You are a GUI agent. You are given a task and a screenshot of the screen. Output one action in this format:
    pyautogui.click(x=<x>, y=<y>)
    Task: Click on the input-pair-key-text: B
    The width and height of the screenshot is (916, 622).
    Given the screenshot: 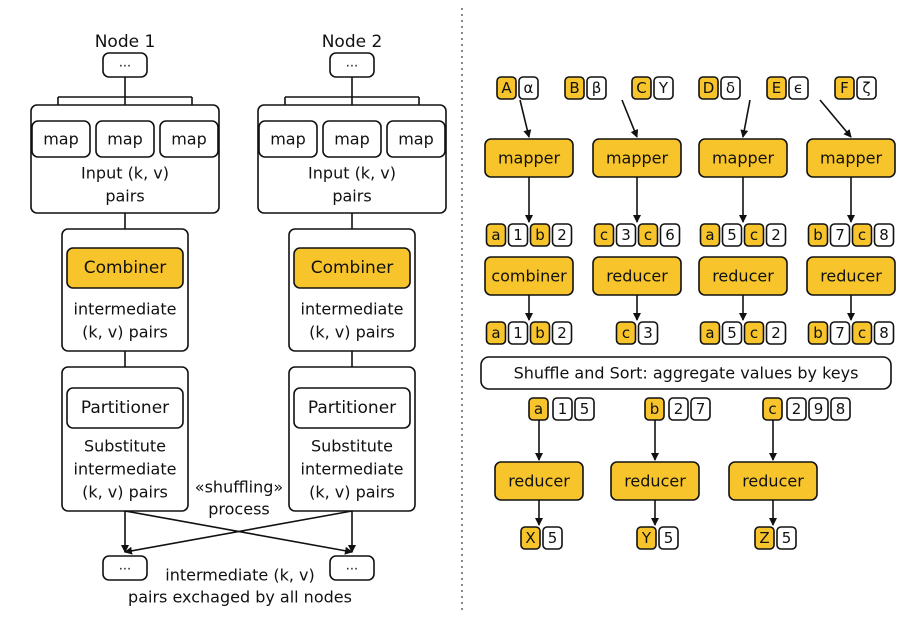 What is the action you would take?
    pyautogui.click(x=574, y=88)
    